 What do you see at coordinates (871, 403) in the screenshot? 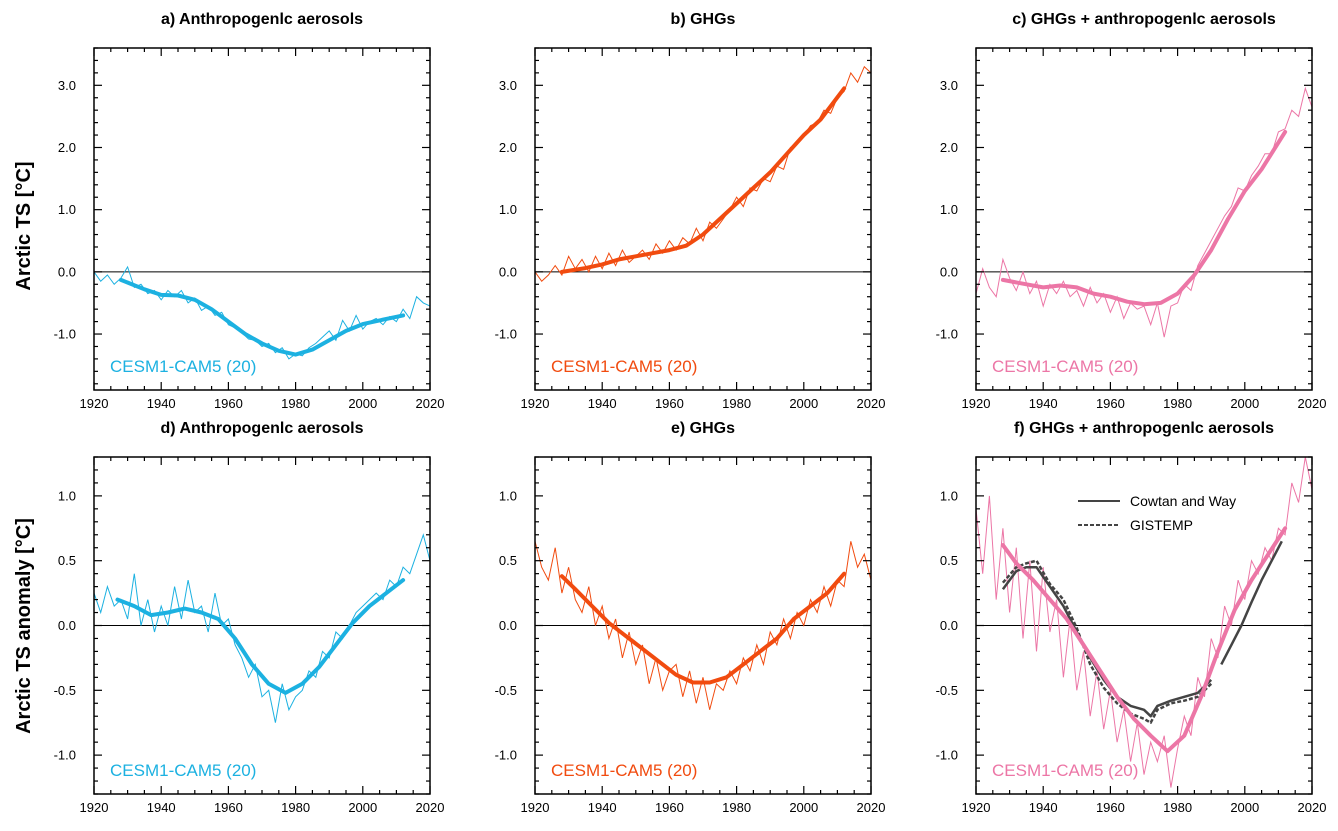
I see `panel-b-x-tick-label: 2020` at bounding box center [871, 403].